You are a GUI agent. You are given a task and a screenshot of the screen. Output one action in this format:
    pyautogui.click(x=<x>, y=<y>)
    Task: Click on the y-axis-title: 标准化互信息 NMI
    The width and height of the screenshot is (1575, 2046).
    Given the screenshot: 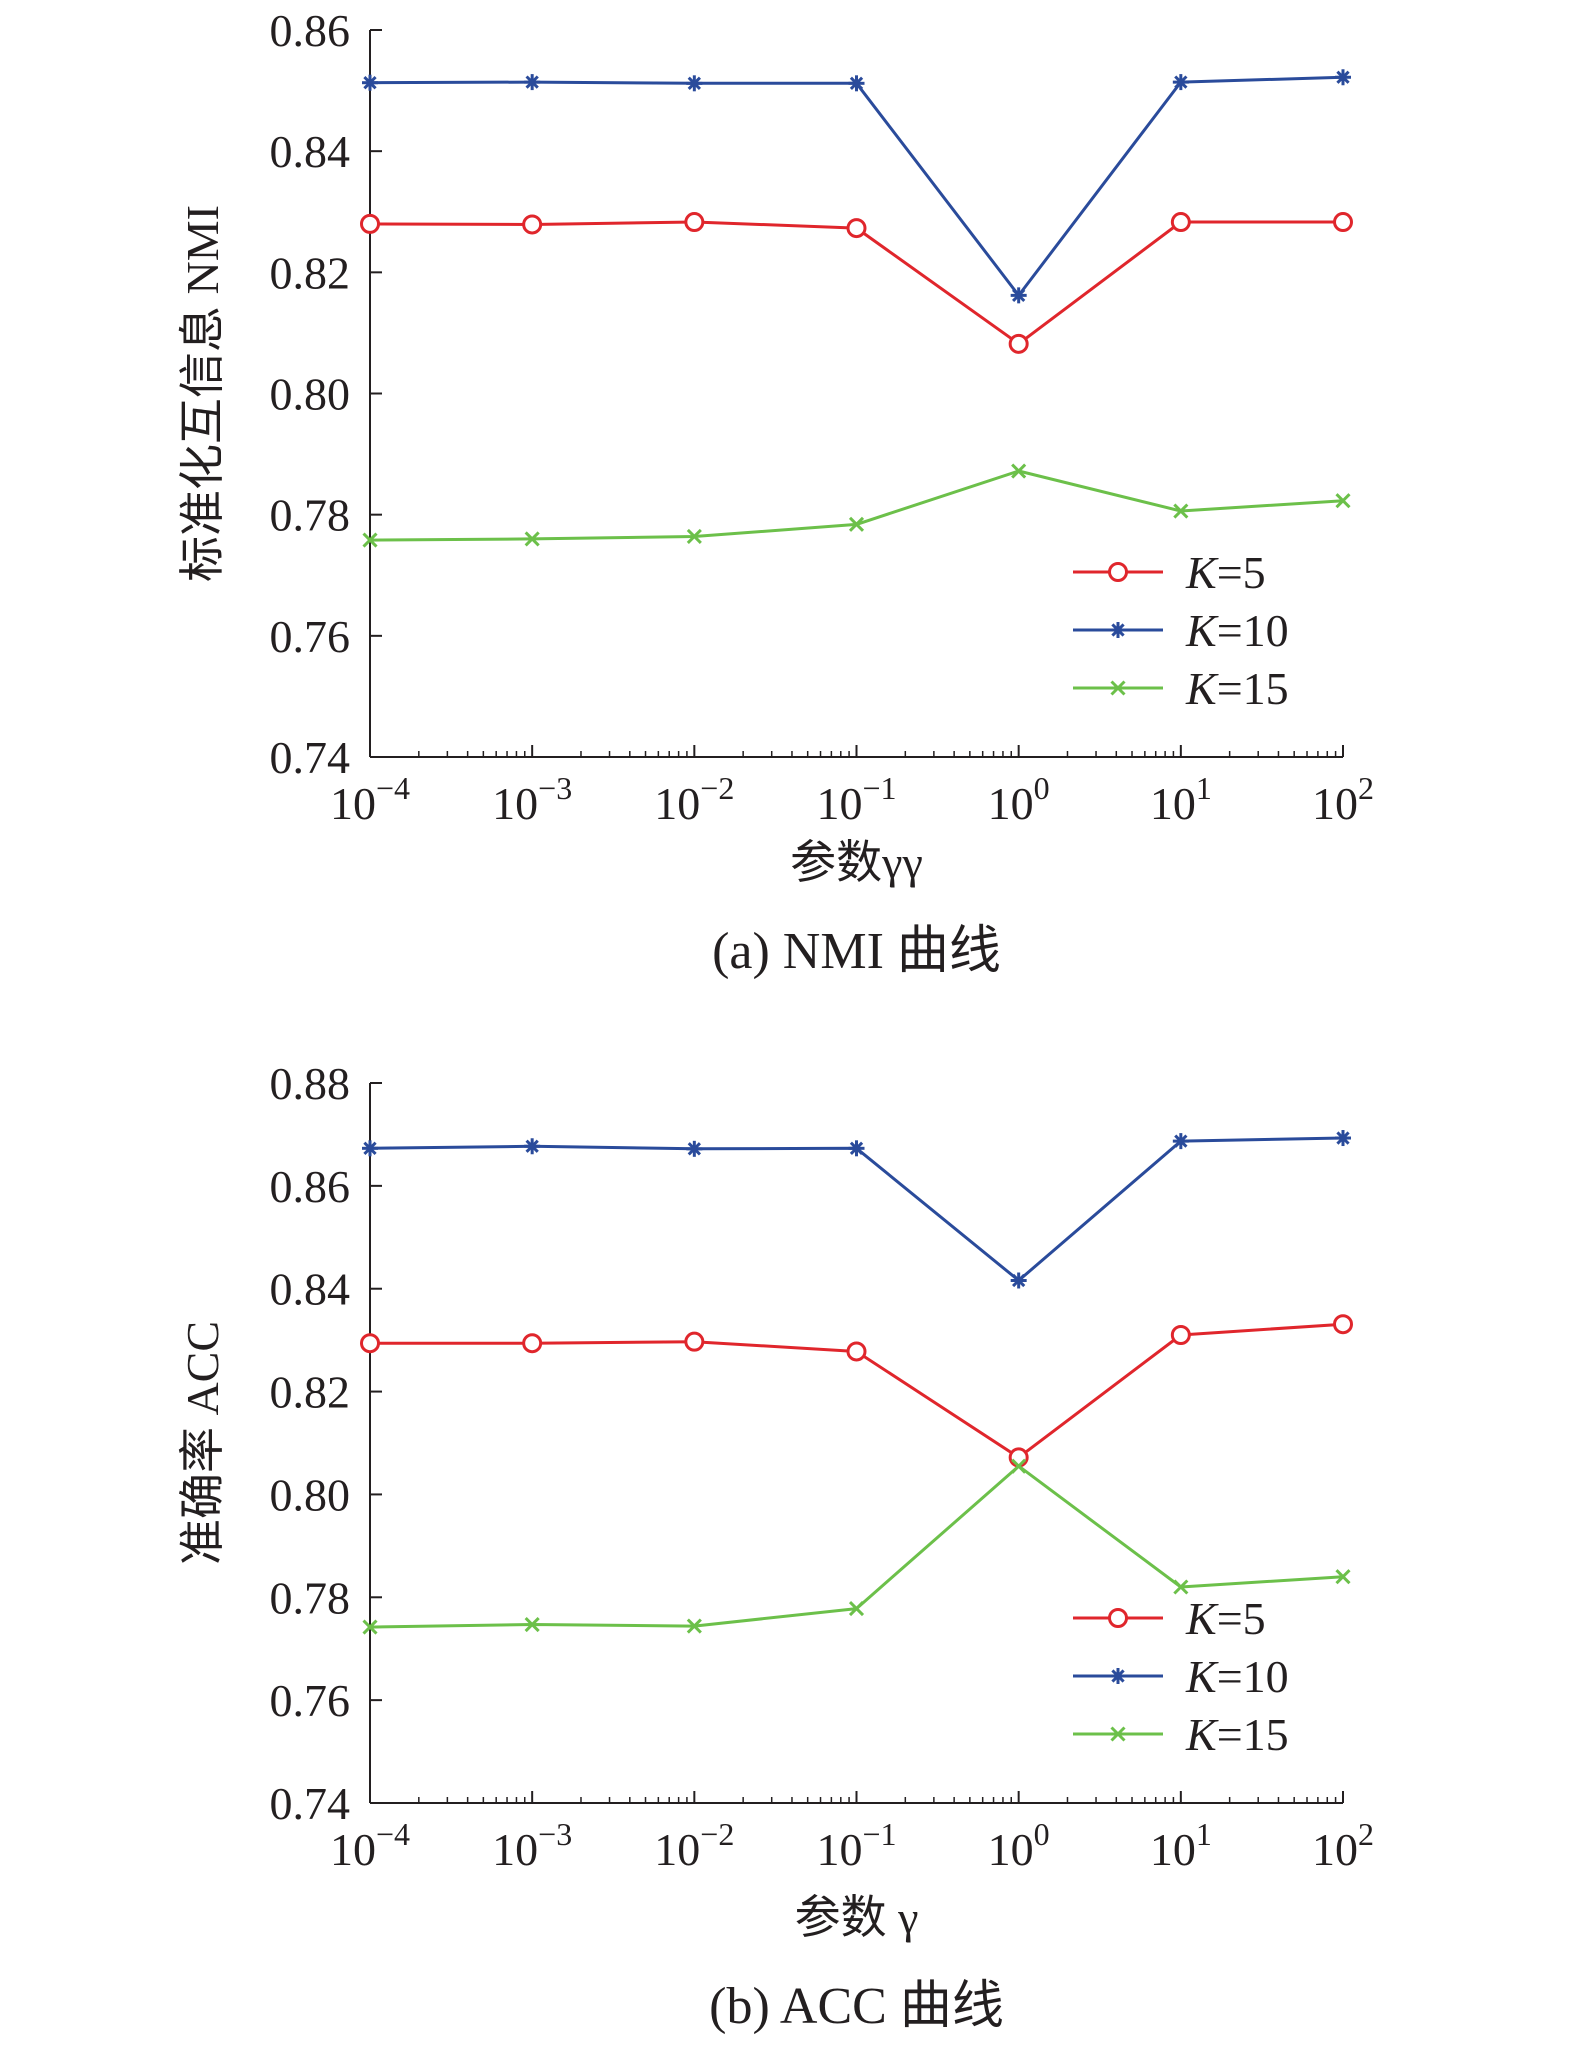 What is the action you would take?
    pyautogui.click(x=202, y=393)
    